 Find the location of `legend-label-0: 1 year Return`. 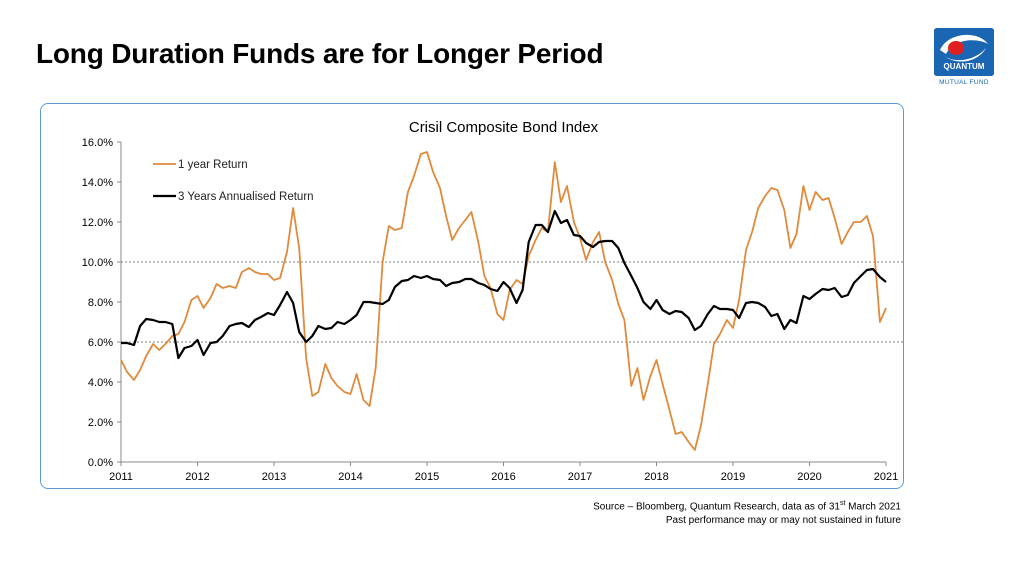

legend-label-0: 1 year Return is located at coordinates (213, 165).